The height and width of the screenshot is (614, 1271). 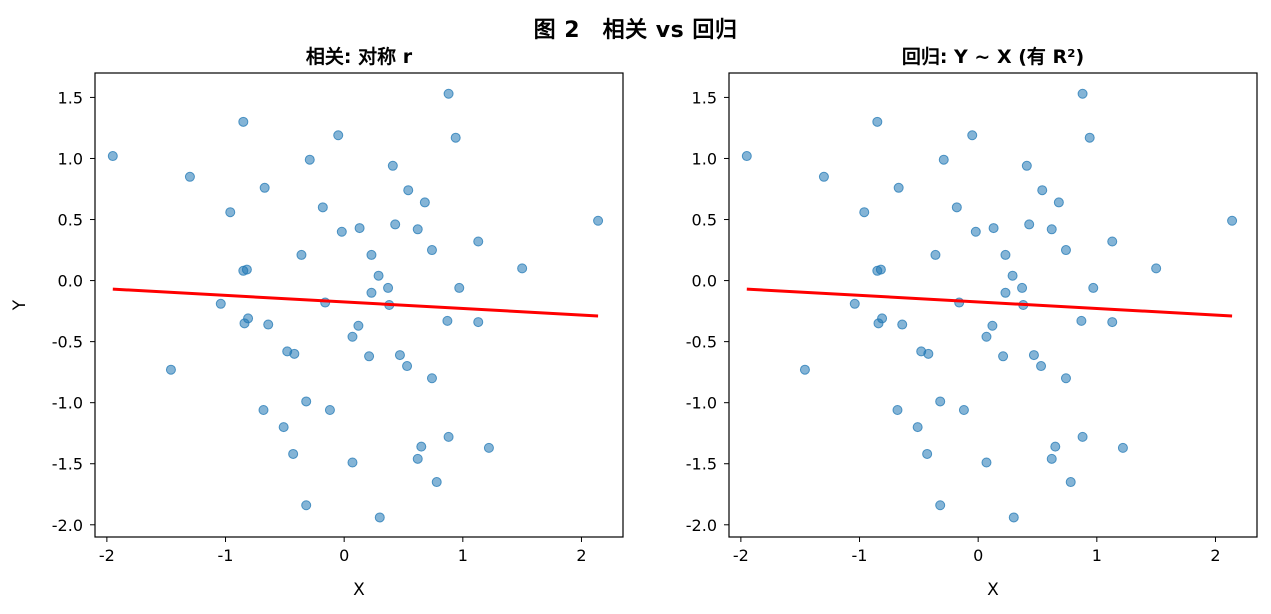 What do you see at coordinates (67, 525) in the screenshot?
I see `y-tick-label: -2.0` at bounding box center [67, 525].